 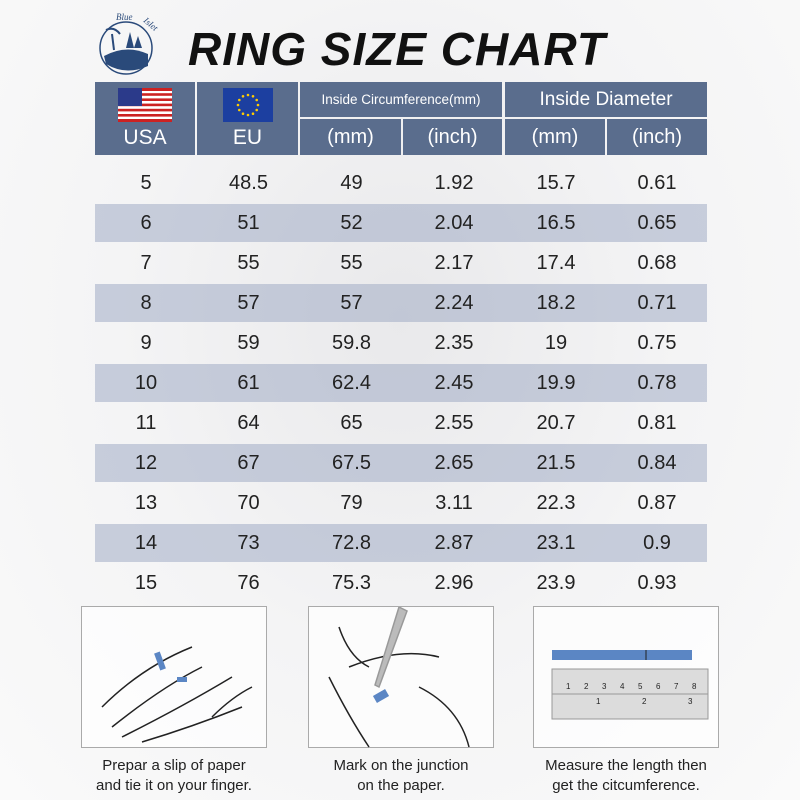 I want to click on ruler-tick-inch: 3, so click(x=690, y=701).